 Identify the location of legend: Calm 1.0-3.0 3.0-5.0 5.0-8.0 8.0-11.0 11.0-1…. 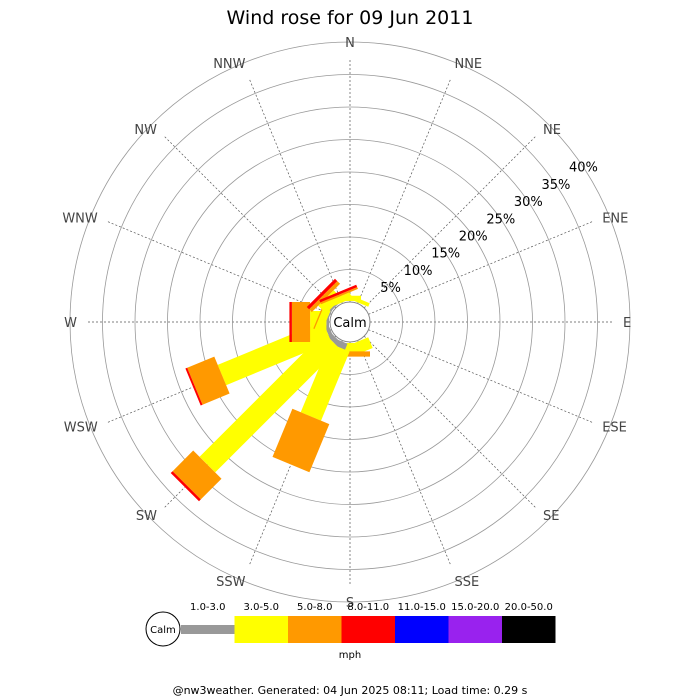
(350, 631).